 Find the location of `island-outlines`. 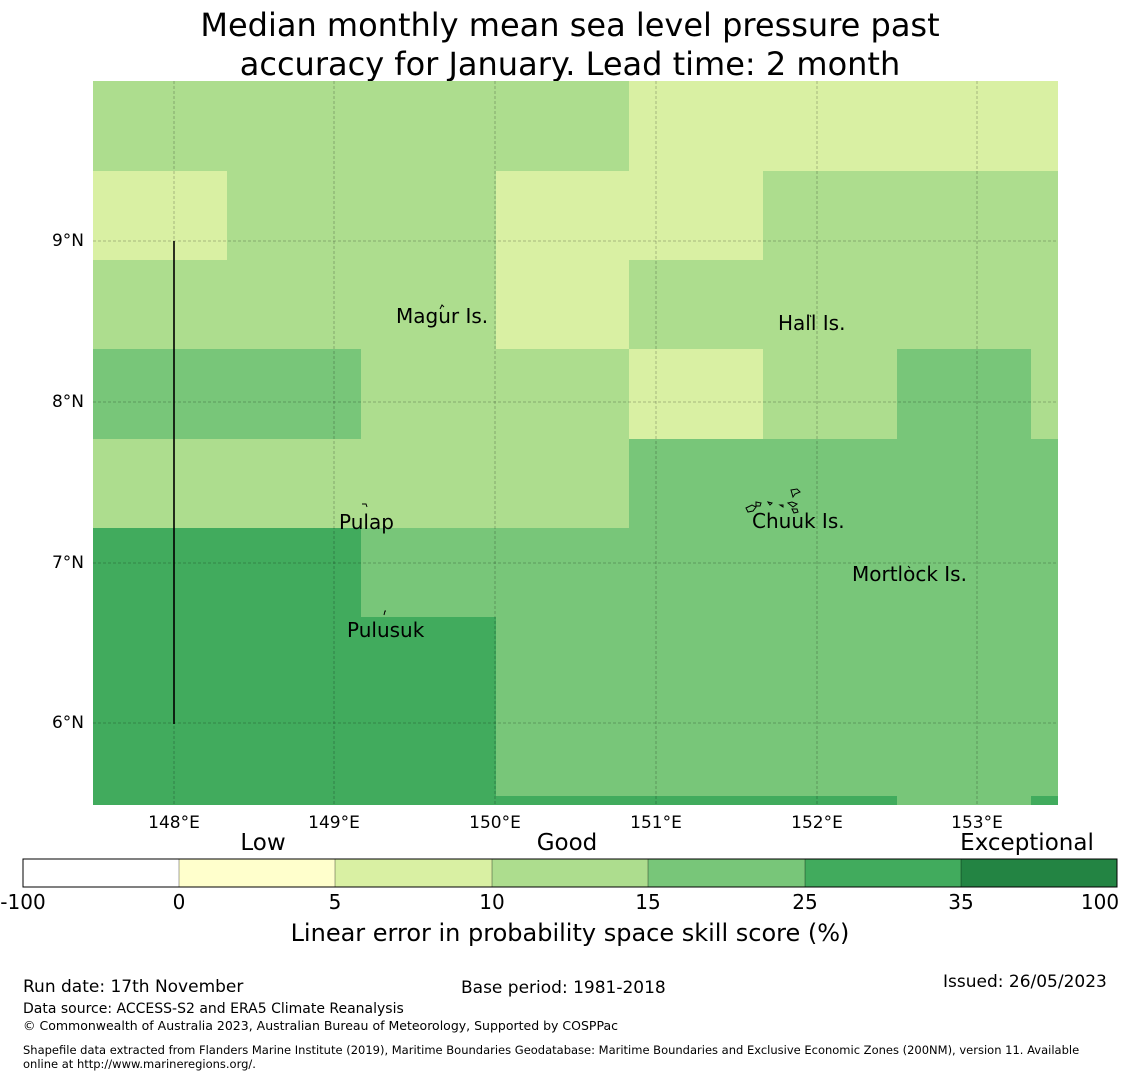

island-outlines is located at coordinates (636, 460).